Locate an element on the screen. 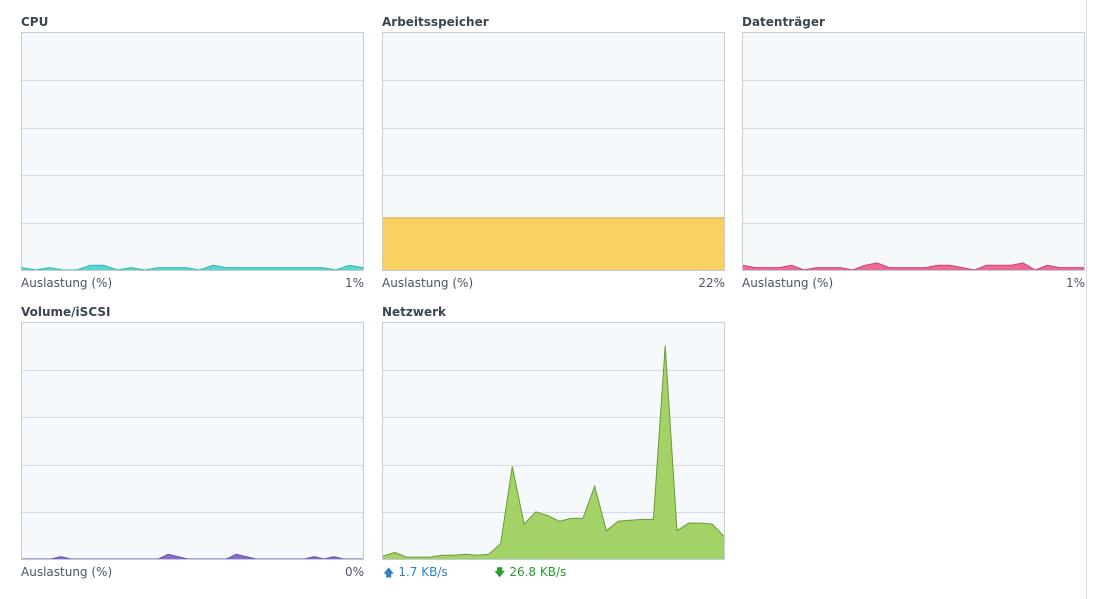 The width and height of the screenshot is (1098, 599). volume-area is located at coordinates (192, 556).